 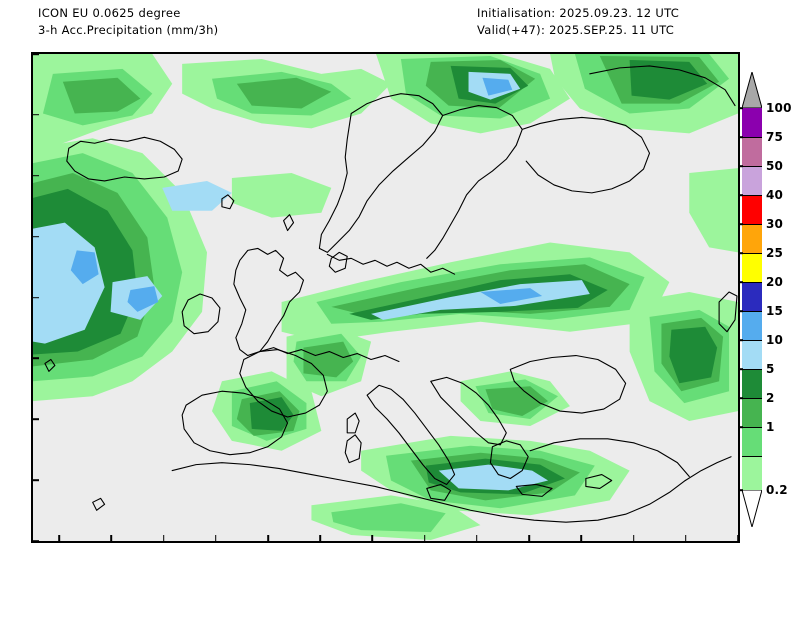 What do you see at coordinates (289, 223) in the screenshot?
I see `shetland` at bounding box center [289, 223].